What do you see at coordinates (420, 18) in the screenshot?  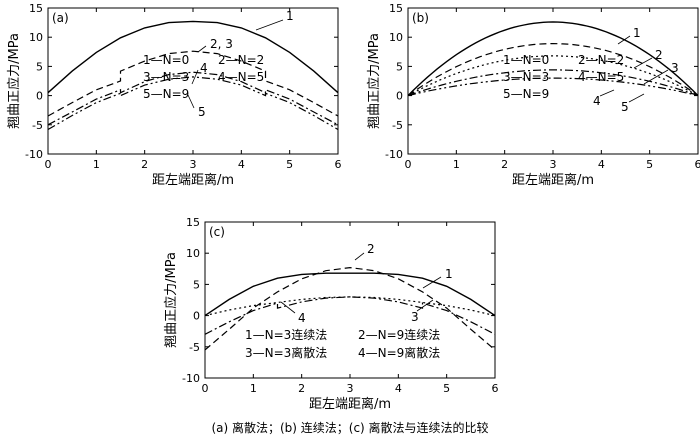 I see `panel-label: (b)` at bounding box center [420, 18].